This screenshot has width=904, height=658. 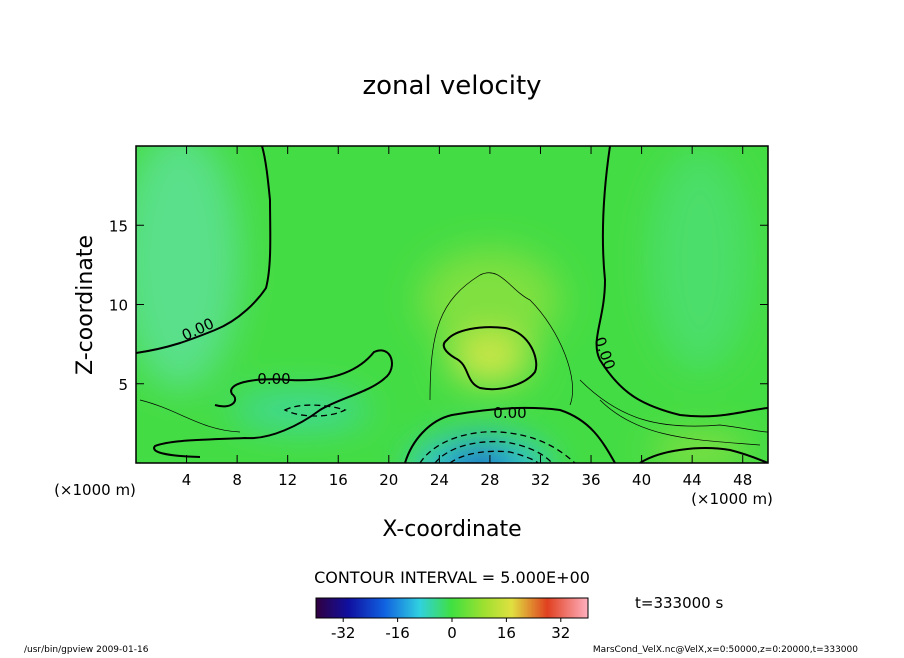 What do you see at coordinates (590, 480) in the screenshot?
I see `x-tick-label: 36` at bounding box center [590, 480].